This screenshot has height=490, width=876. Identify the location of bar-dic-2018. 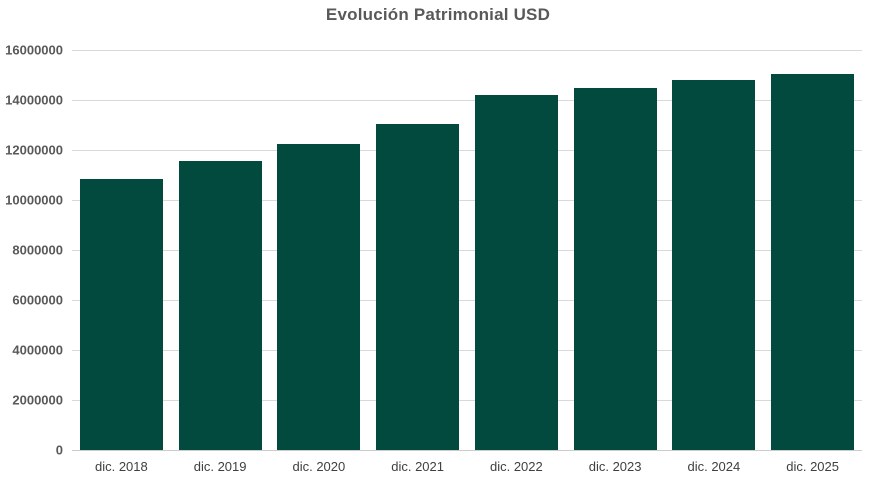
(121, 314).